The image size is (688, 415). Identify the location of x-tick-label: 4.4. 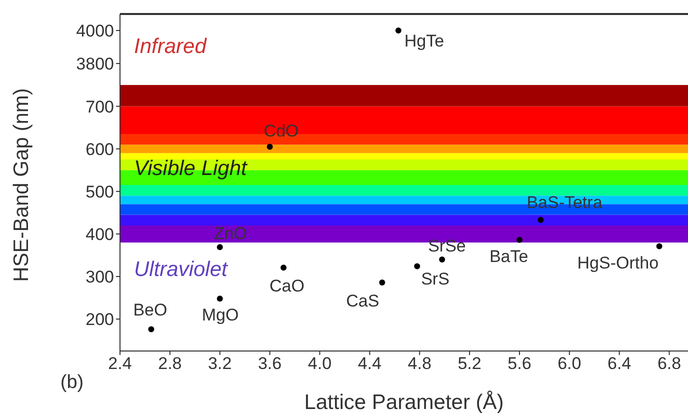
(370, 364).